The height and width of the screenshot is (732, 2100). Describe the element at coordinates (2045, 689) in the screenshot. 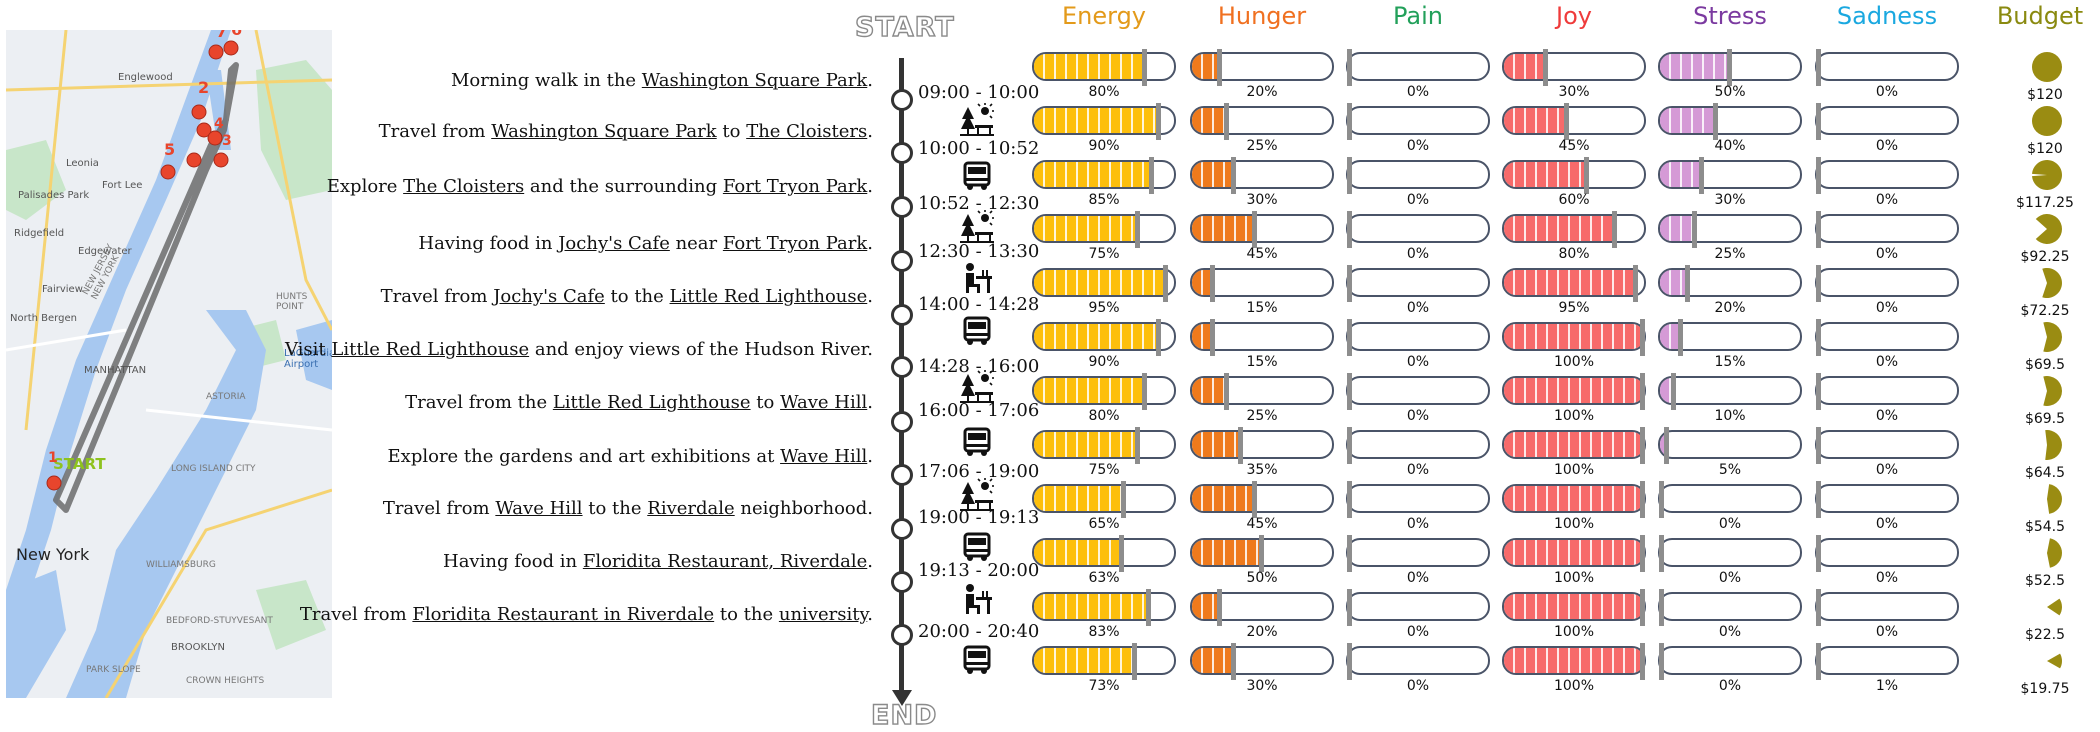

I see `budget-value: $19.75` at that location.